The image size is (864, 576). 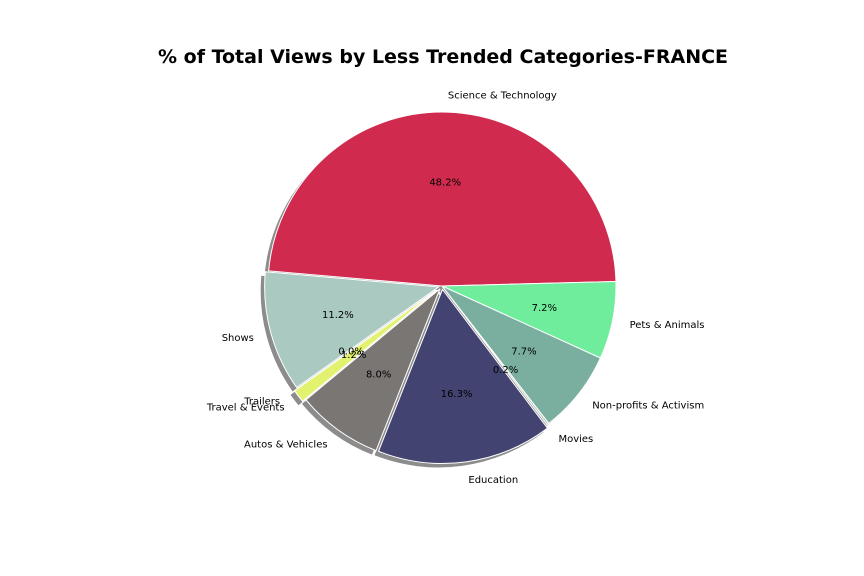 What do you see at coordinates (648, 406) in the screenshot?
I see `slice-label-non-profits-and-activism: Non-profits & Activism` at bounding box center [648, 406].